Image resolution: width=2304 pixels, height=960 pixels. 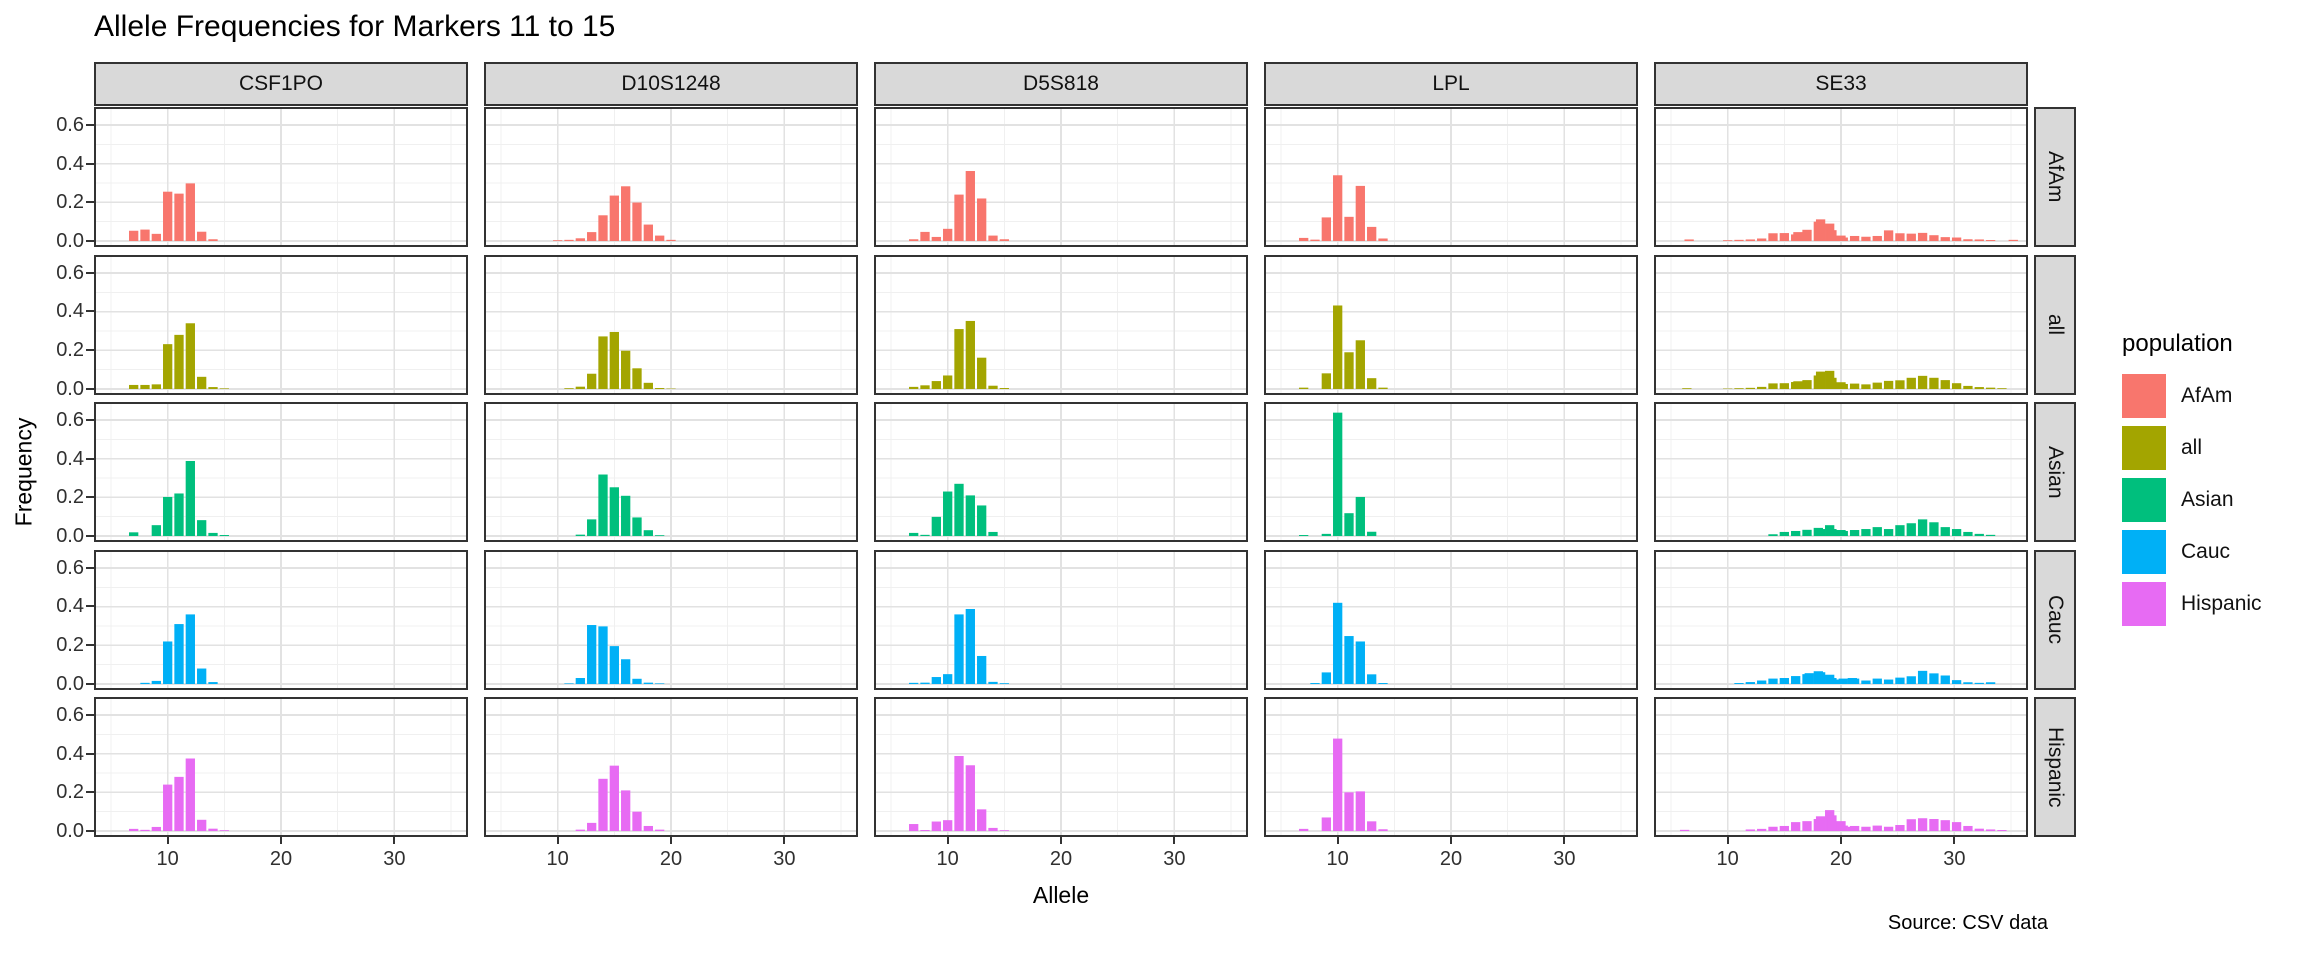 I want to click on bar-lpl-all-a11, so click(x=1349, y=370).